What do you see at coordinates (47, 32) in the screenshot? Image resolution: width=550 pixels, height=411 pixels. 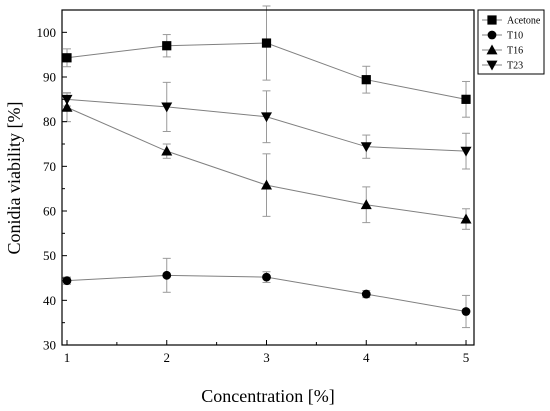 I see `y-tick-label: 100` at bounding box center [47, 32].